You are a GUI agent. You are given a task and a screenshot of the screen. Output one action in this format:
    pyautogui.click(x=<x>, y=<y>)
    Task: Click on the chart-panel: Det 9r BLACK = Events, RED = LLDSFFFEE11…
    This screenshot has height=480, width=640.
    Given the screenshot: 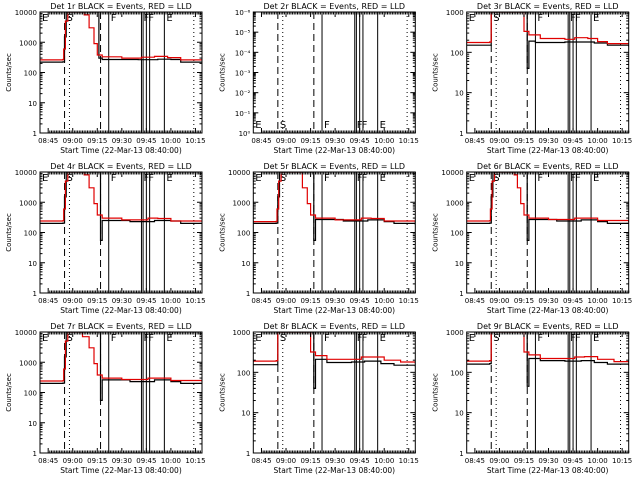 What is the action you would take?
    pyautogui.click(x=532, y=398)
    